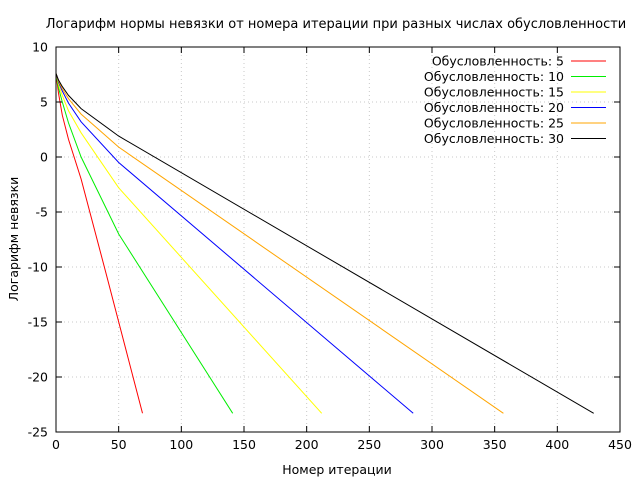 The height and width of the screenshot is (480, 640). What do you see at coordinates (494, 123) in the screenshot?
I see `legend-label: Обусловленность: 25` at bounding box center [494, 123].